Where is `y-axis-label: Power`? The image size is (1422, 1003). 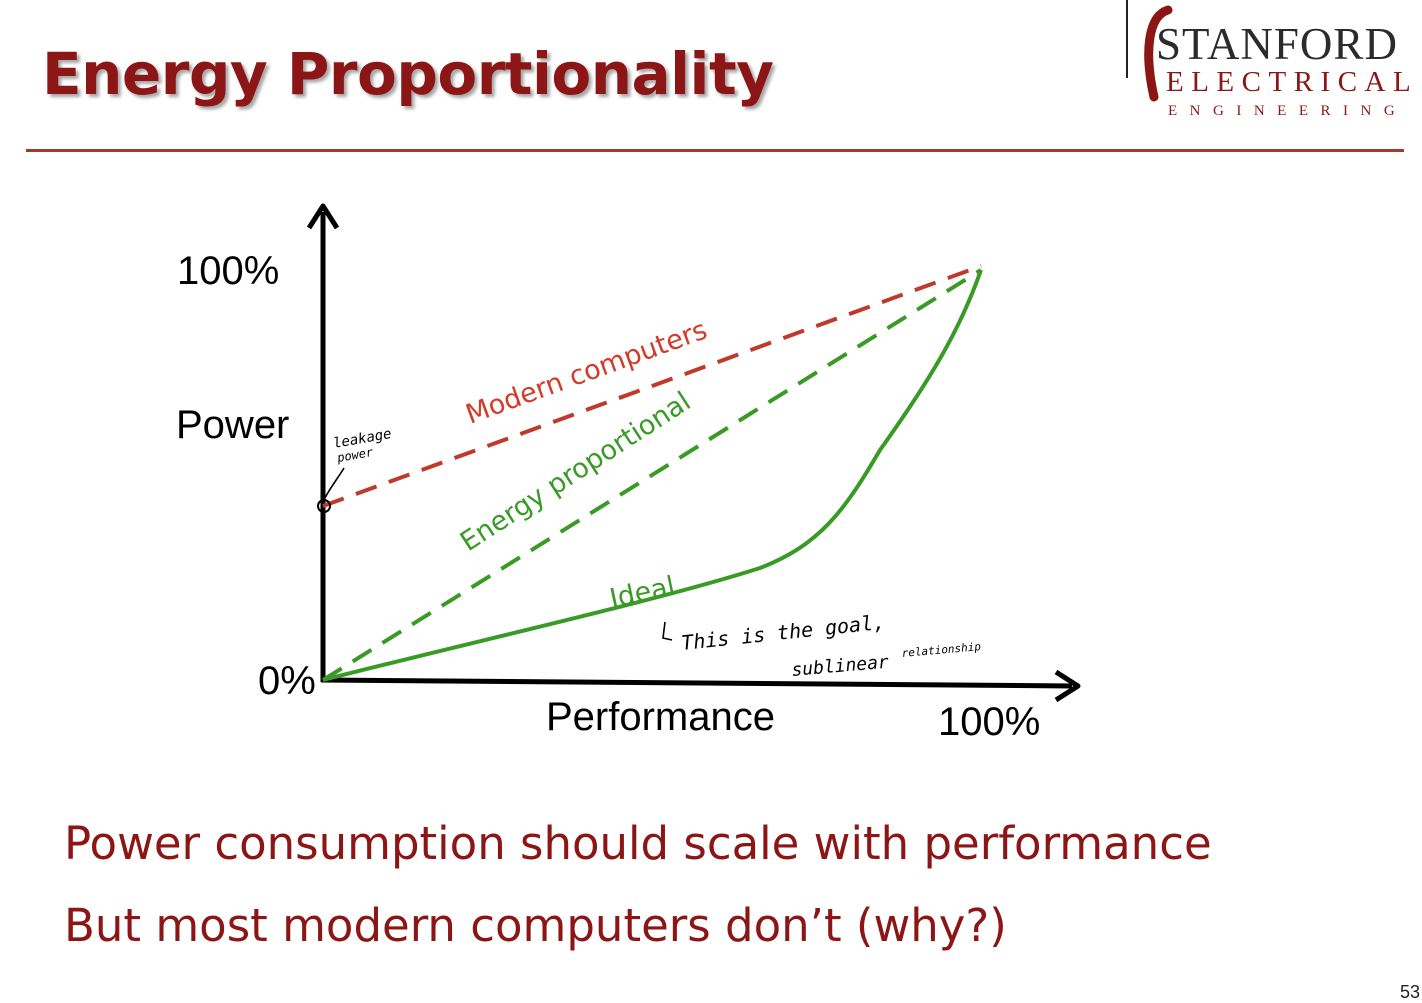
y-axis-label: Power is located at coordinates (232, 425).